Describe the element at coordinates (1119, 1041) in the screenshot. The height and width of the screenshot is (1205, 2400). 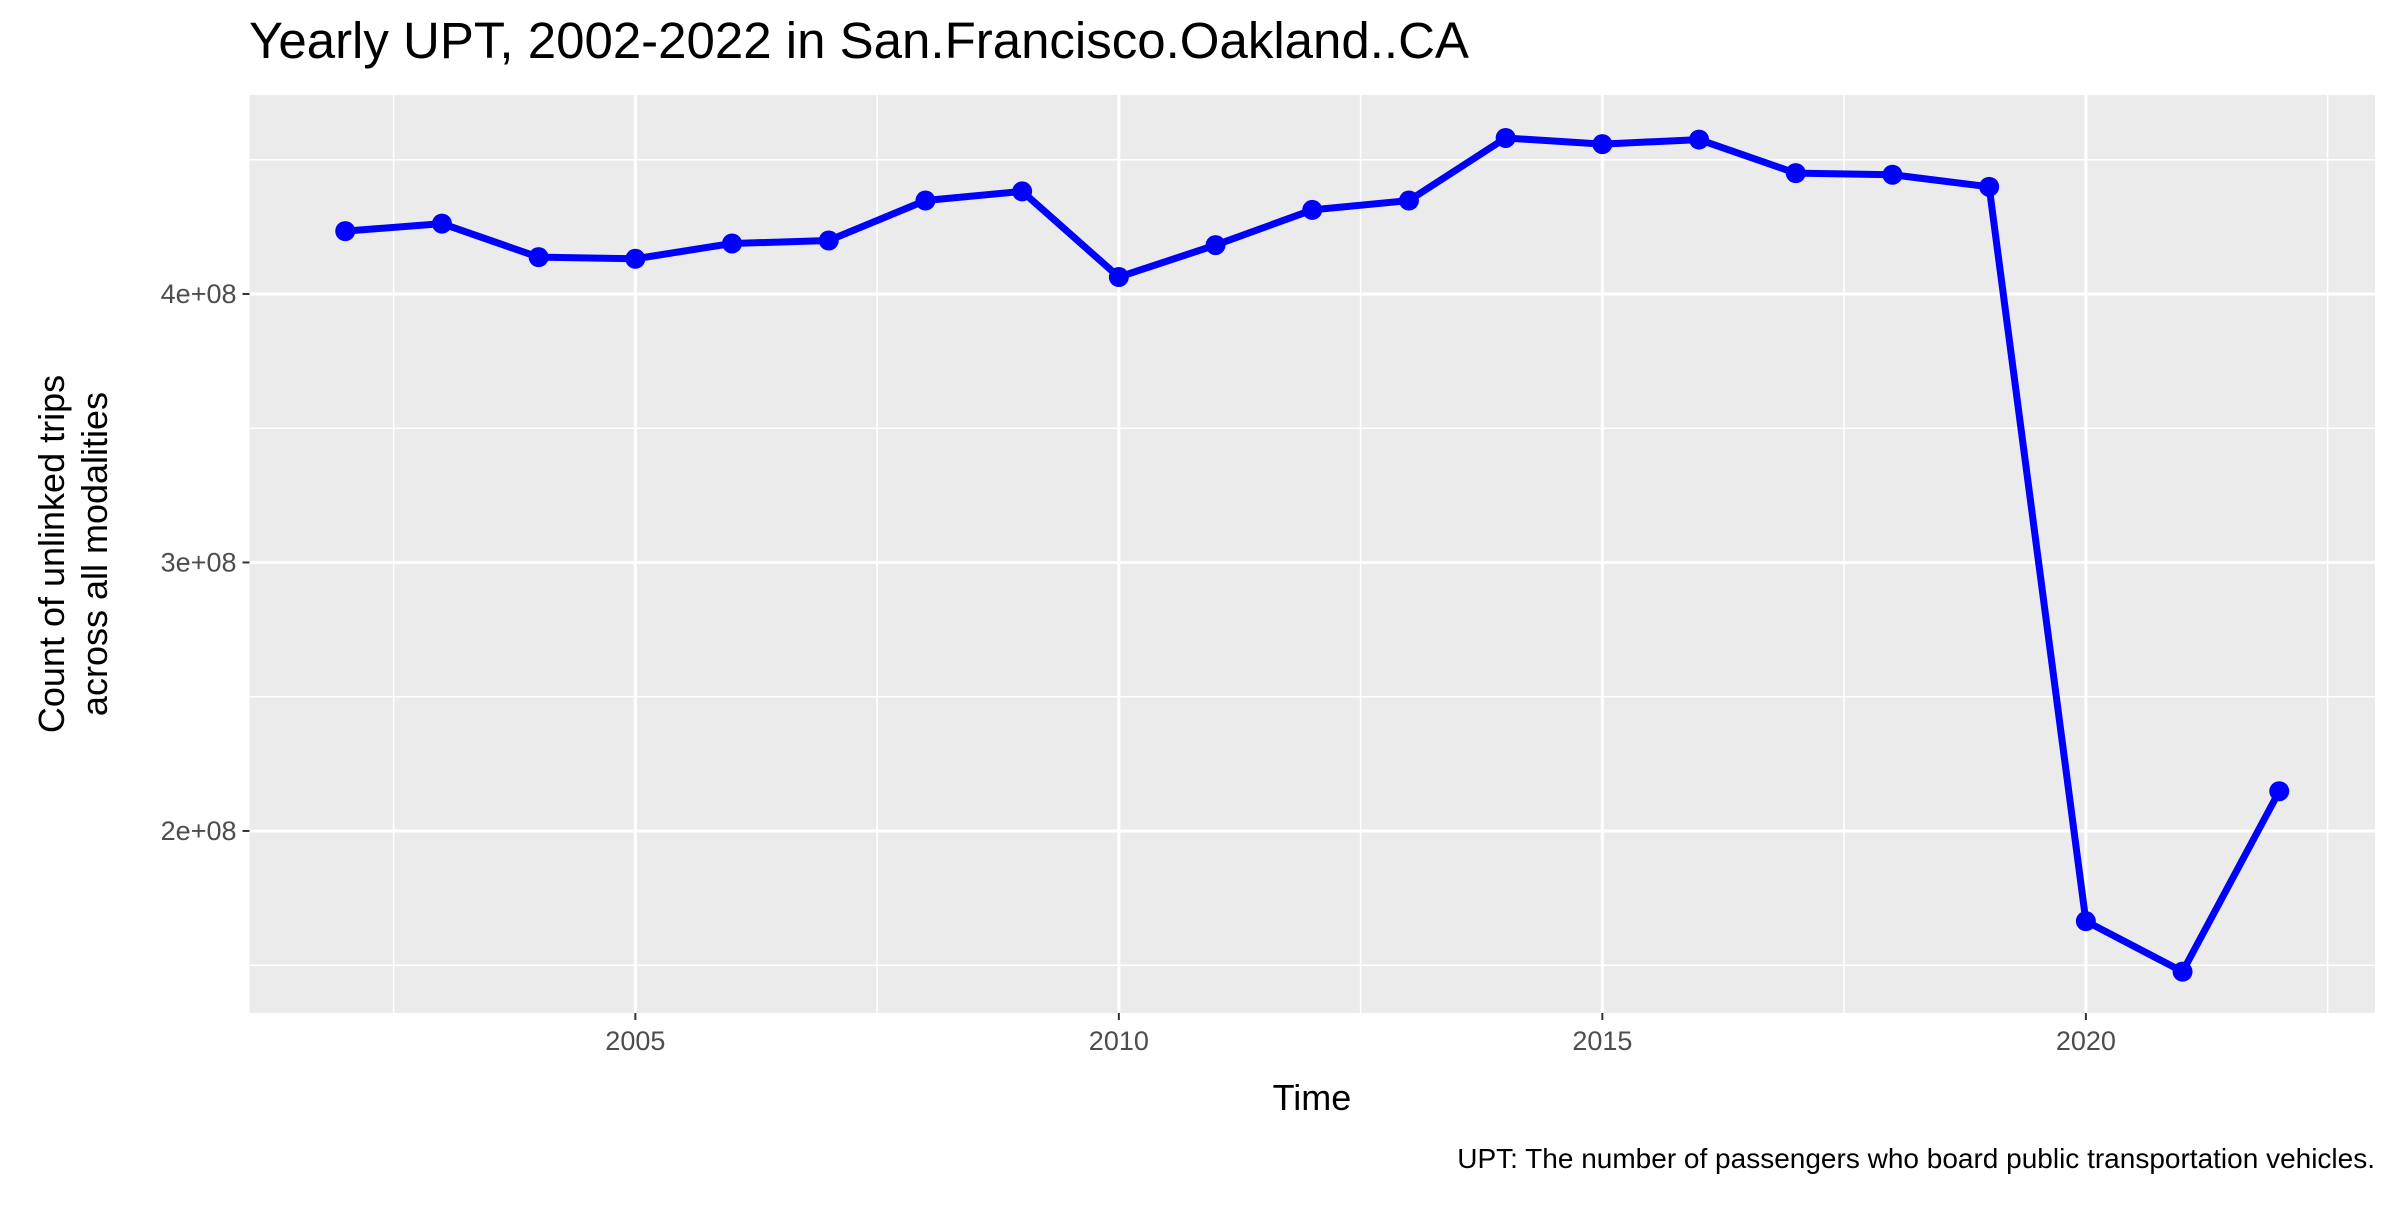
I see `x-tick-label: 2010` at that location.